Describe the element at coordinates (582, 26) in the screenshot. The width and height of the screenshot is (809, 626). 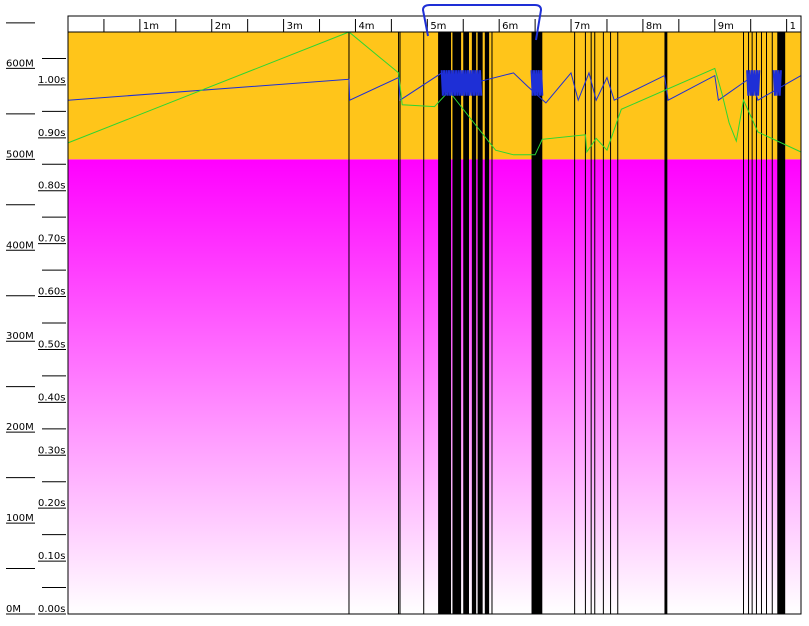
I see `x-tick-label: 7m` at that location.